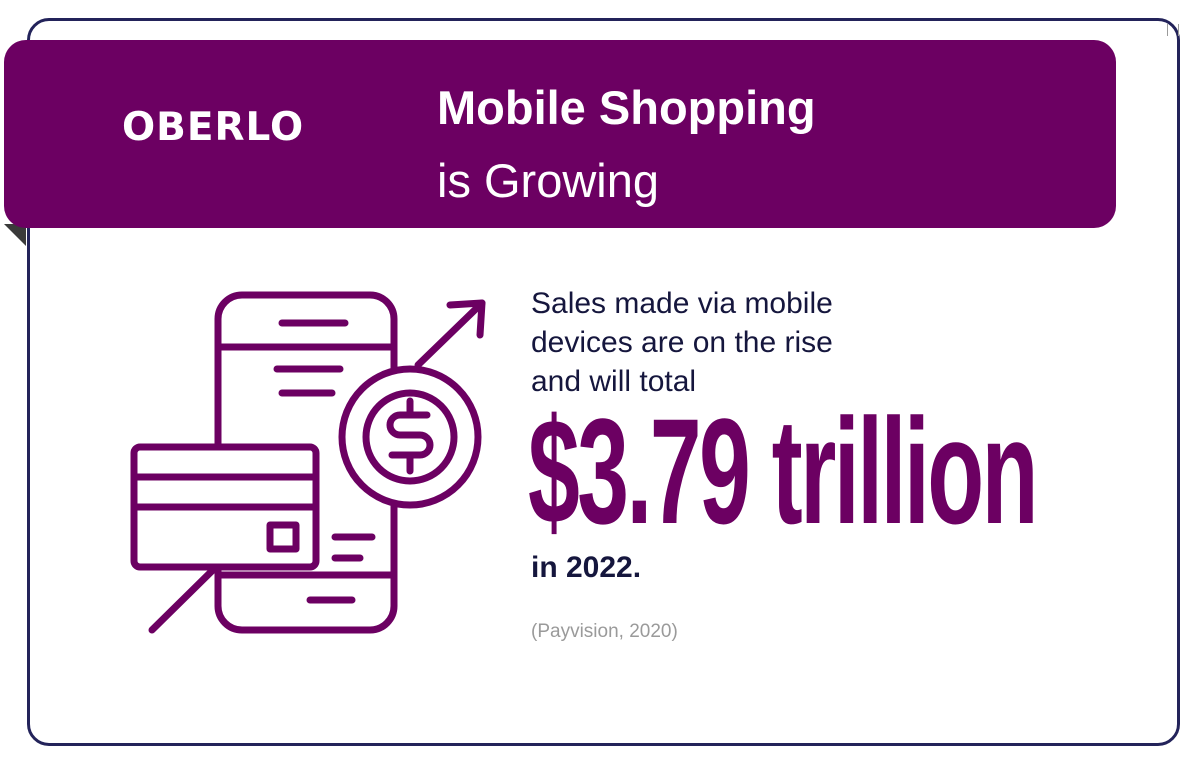  Describe the element at coordinates (225, 507) in the screenshot. I see `credit-card-icon` at that location.